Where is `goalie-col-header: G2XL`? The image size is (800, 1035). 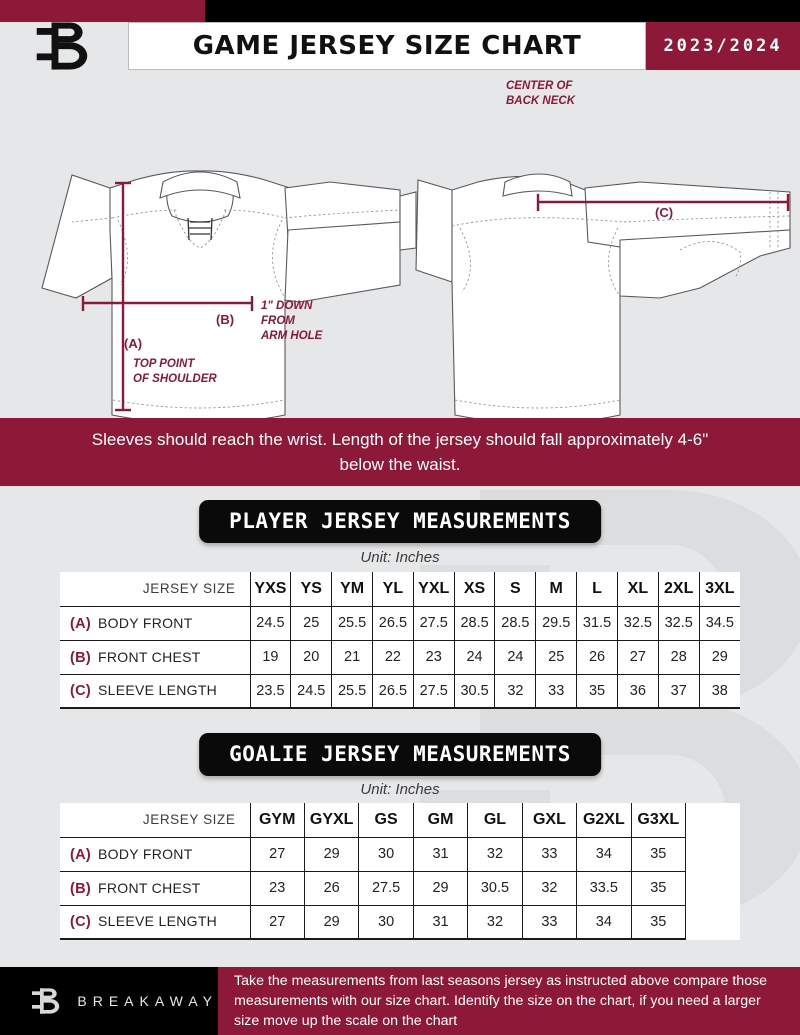 goalie-col-header: G2XL is located at coordinates (604, 820).